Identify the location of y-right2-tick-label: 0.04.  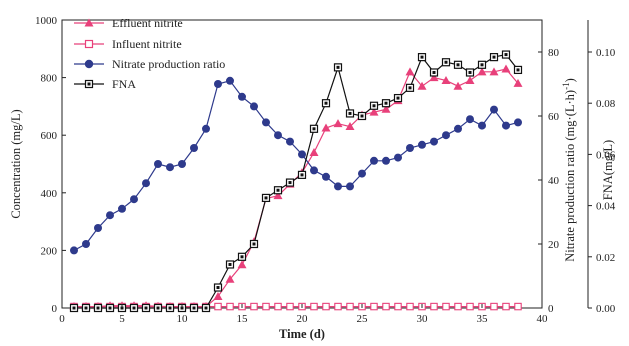
(606, 207).